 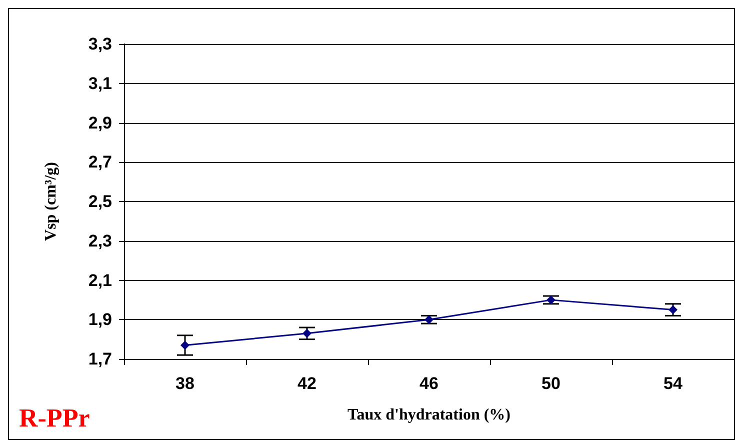 I want to click on text: R-PPr, so click(x=54, y=418).